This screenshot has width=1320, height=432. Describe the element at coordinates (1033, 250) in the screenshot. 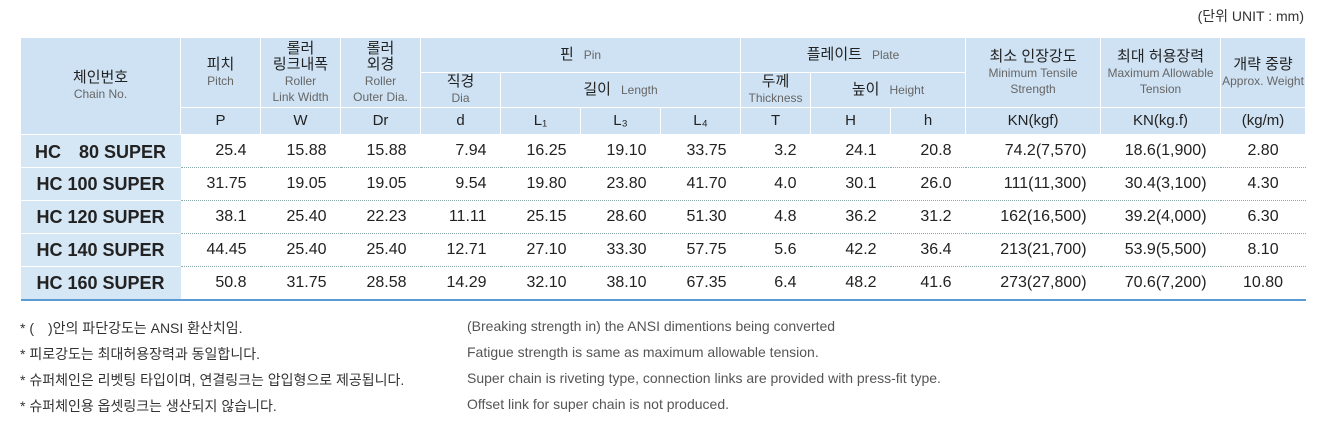

I see `cell: 213(21,700)` at that location.